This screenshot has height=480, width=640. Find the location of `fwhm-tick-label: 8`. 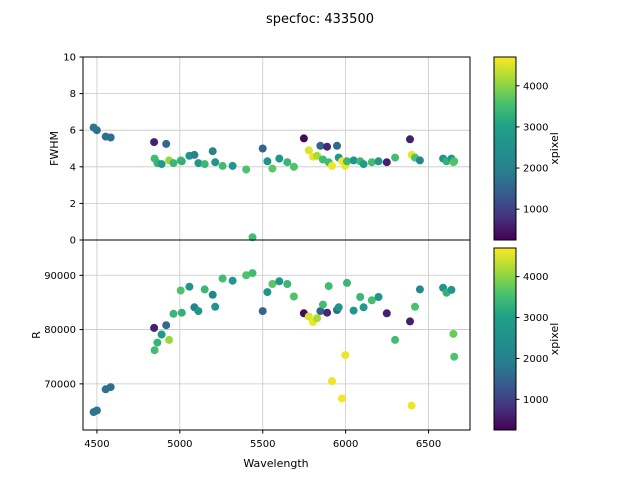

fwhm-tick-label: 8 is located at coordinates (73, 94).